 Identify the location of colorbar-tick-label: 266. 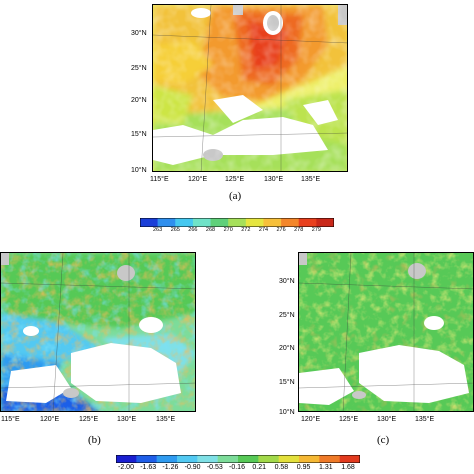
(193, 230).